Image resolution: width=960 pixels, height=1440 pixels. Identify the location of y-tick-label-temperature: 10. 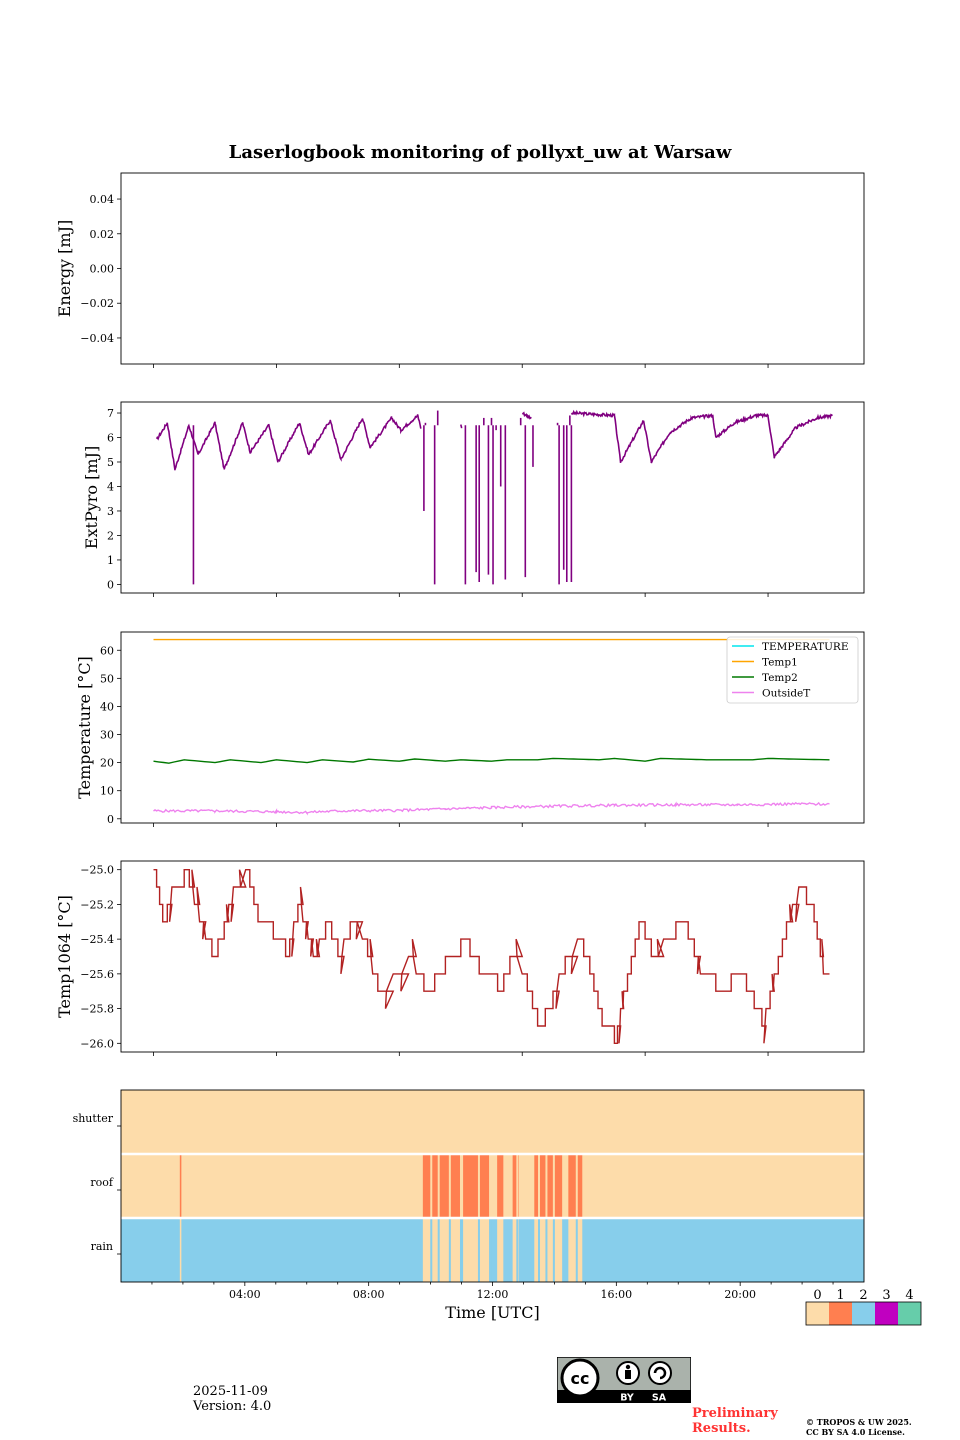
(107, 791).